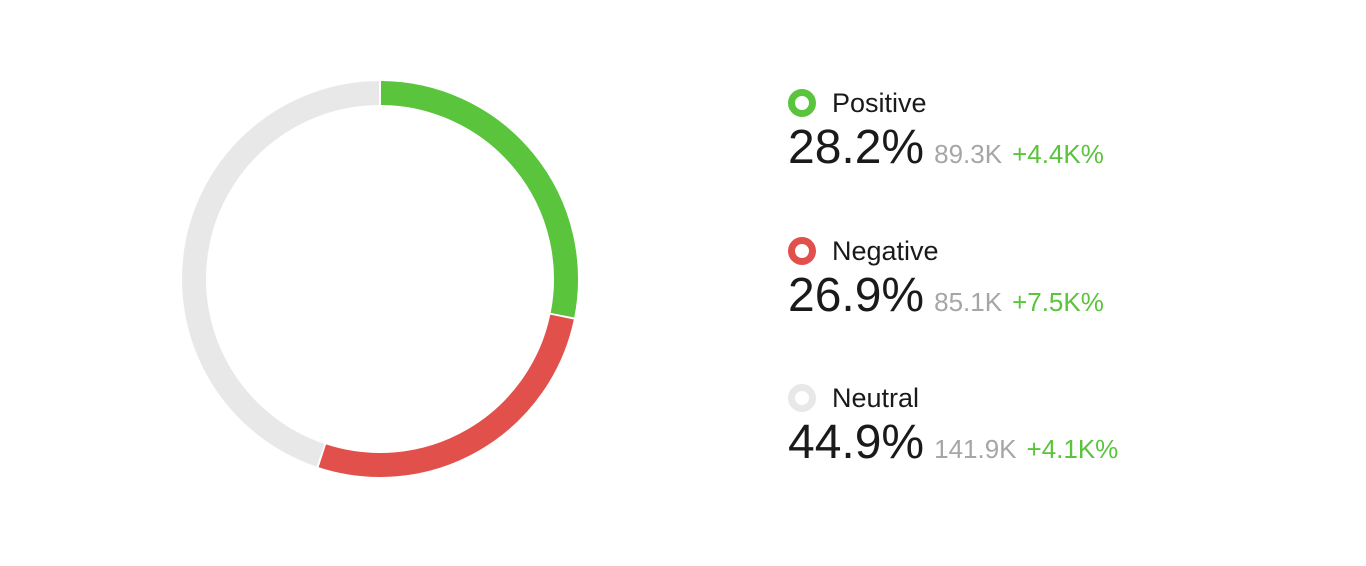  I want to click on donut-slice-positive, so click(479, 199).